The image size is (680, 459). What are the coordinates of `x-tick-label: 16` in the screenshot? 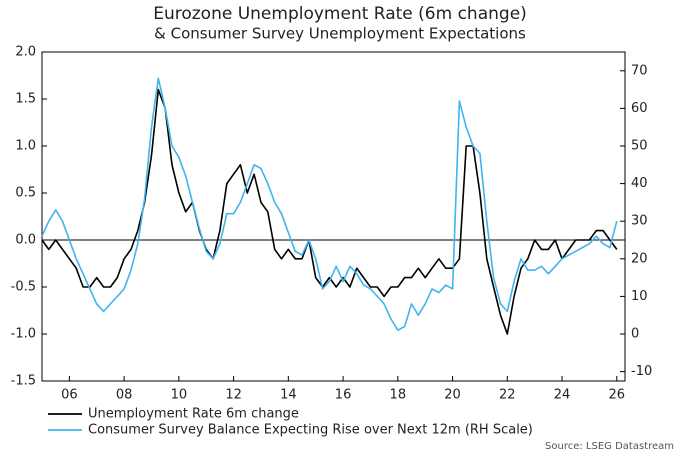 It's located at (343, 395).